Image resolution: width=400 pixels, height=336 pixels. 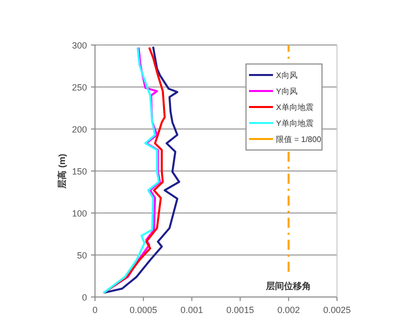 I want to click on legend-label: X向风, so click(x=287, y=75).